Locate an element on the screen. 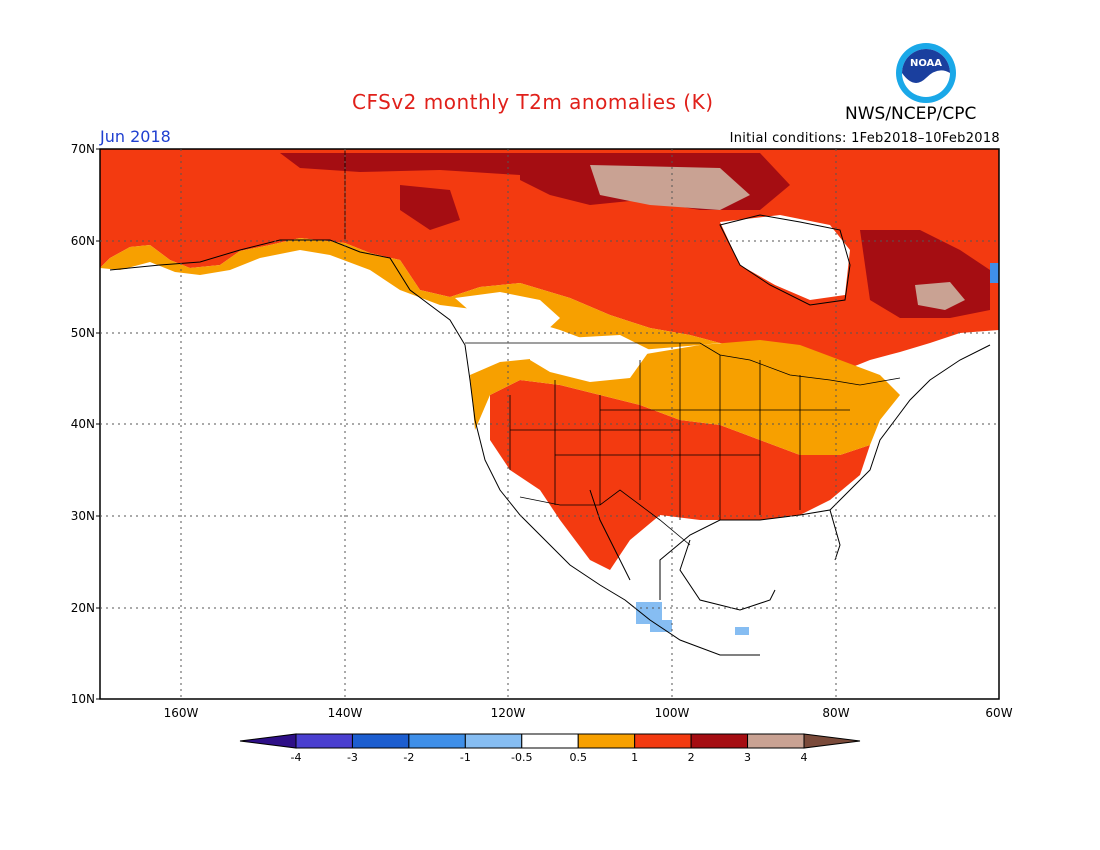 The height and width of the screenshot is (850, 1100). longitude-label: 120W is located at coordinates (508, 713).